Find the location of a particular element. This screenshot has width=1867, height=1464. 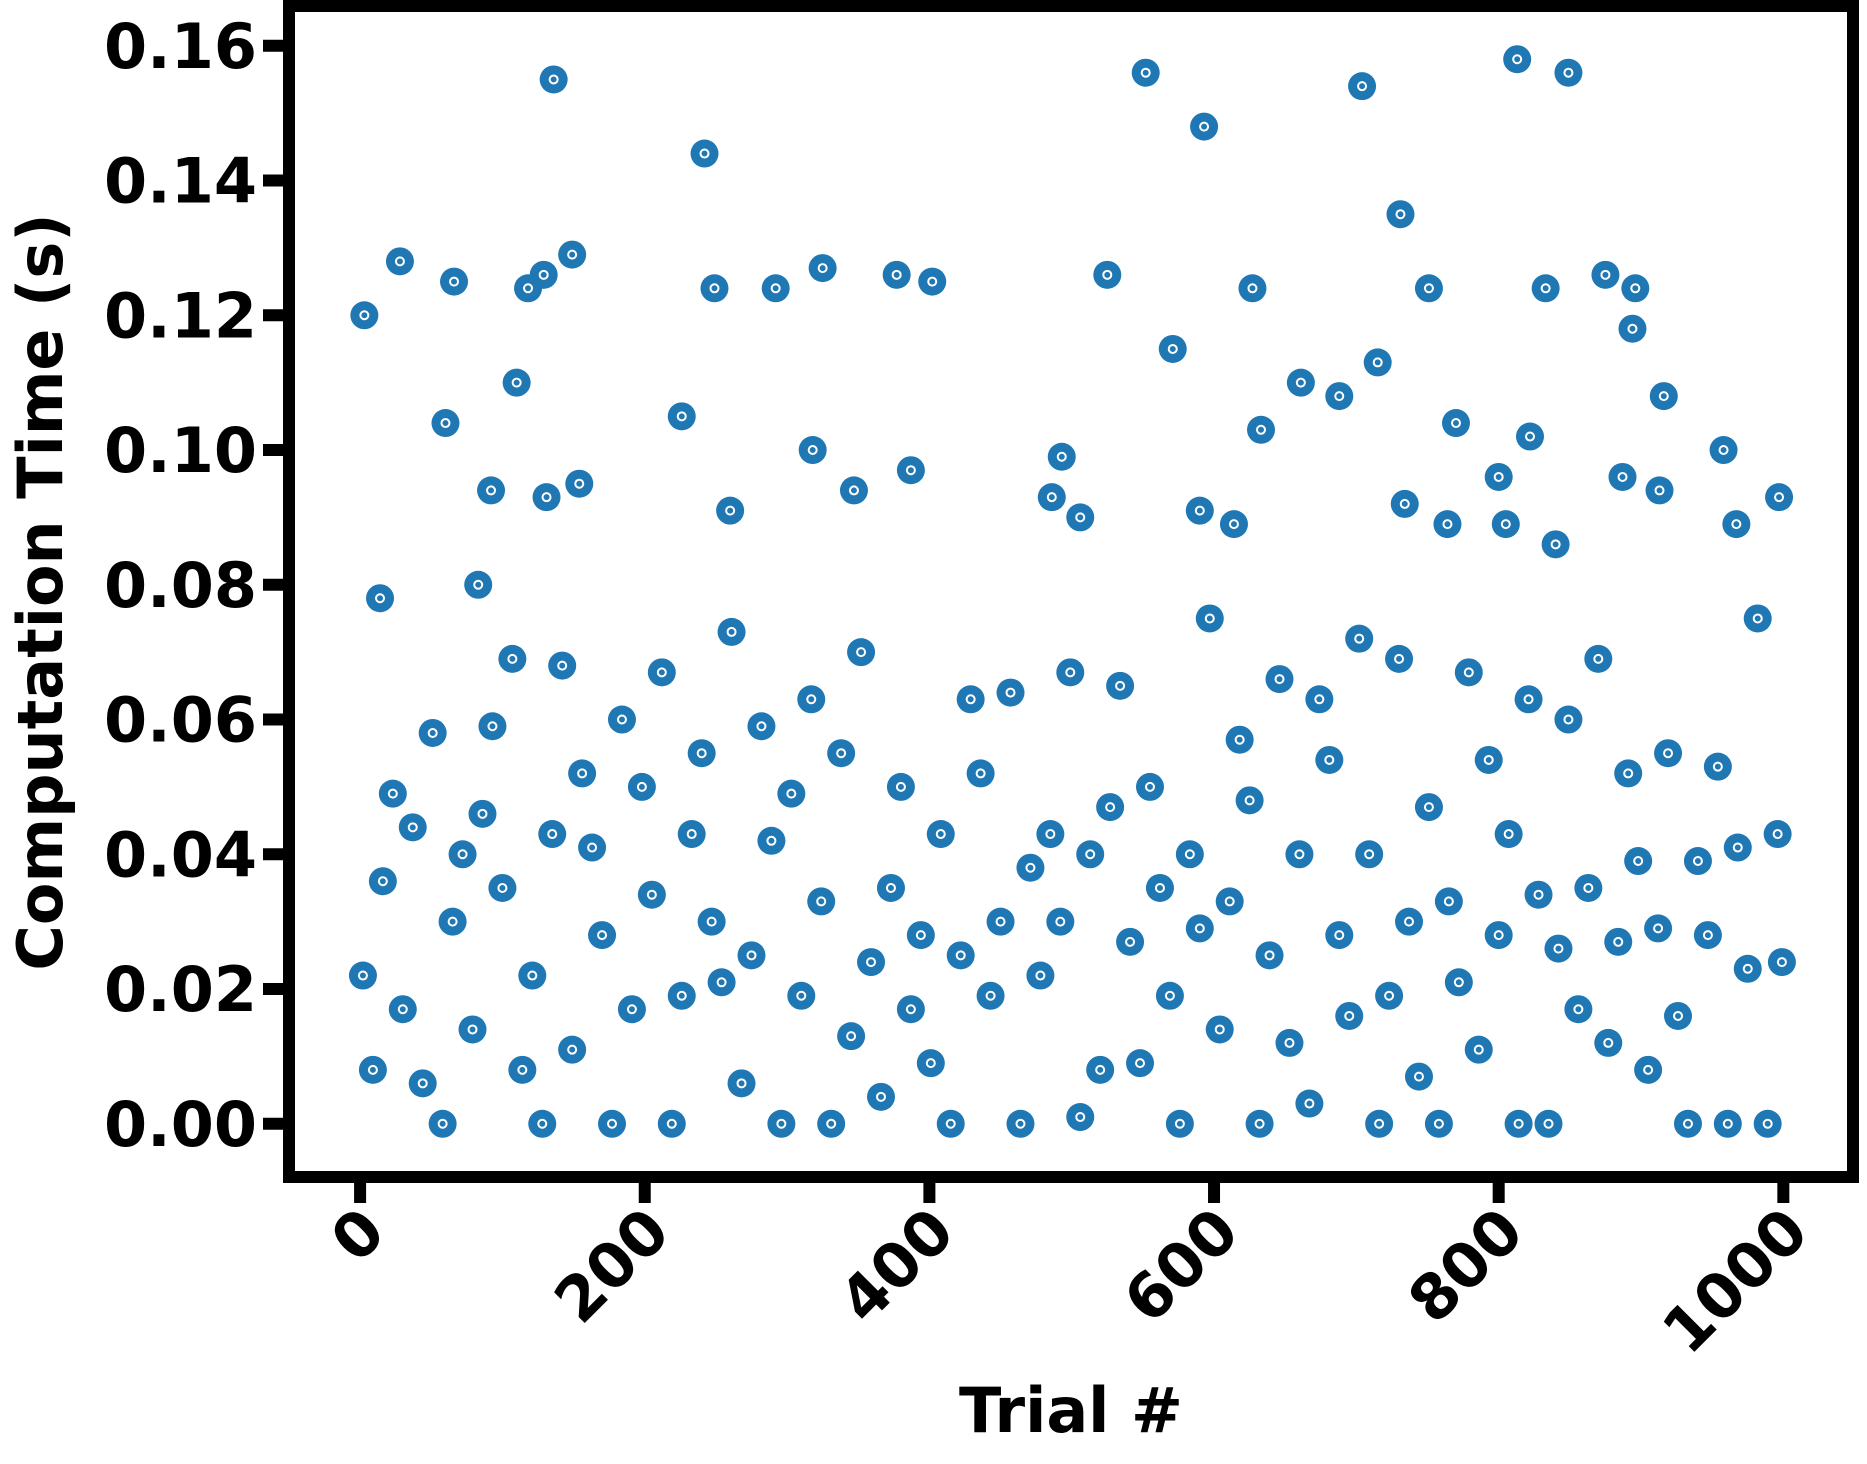

x-tick-label: 600 is located at coordinates (1181, 1265).